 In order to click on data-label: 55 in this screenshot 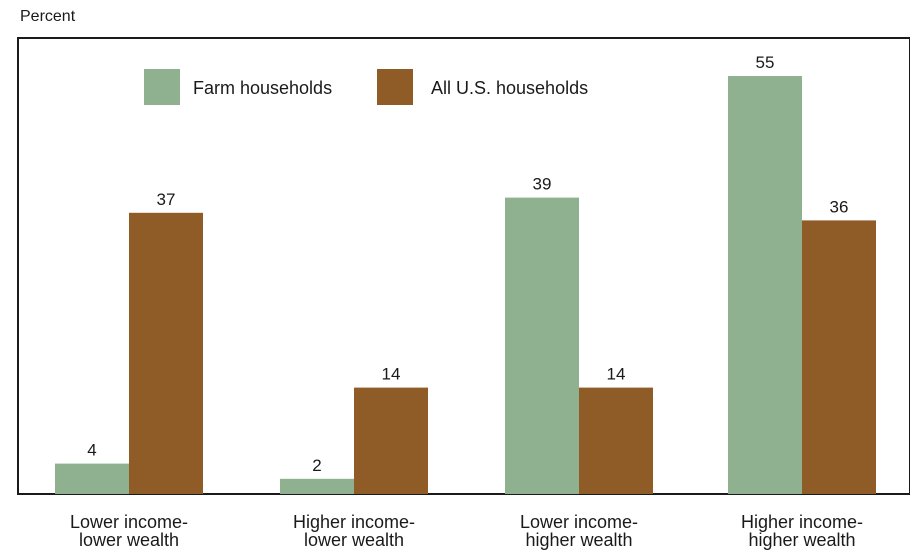, I will do `click(765, 62)`.